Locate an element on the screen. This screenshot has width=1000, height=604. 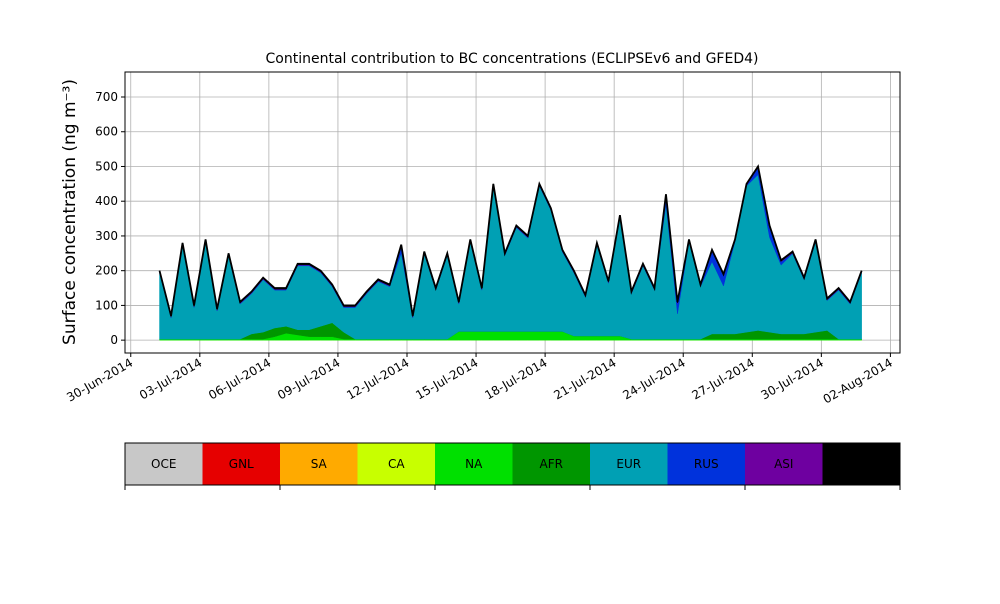
y-tick-label: 100 is located at coordinates (106, 305).